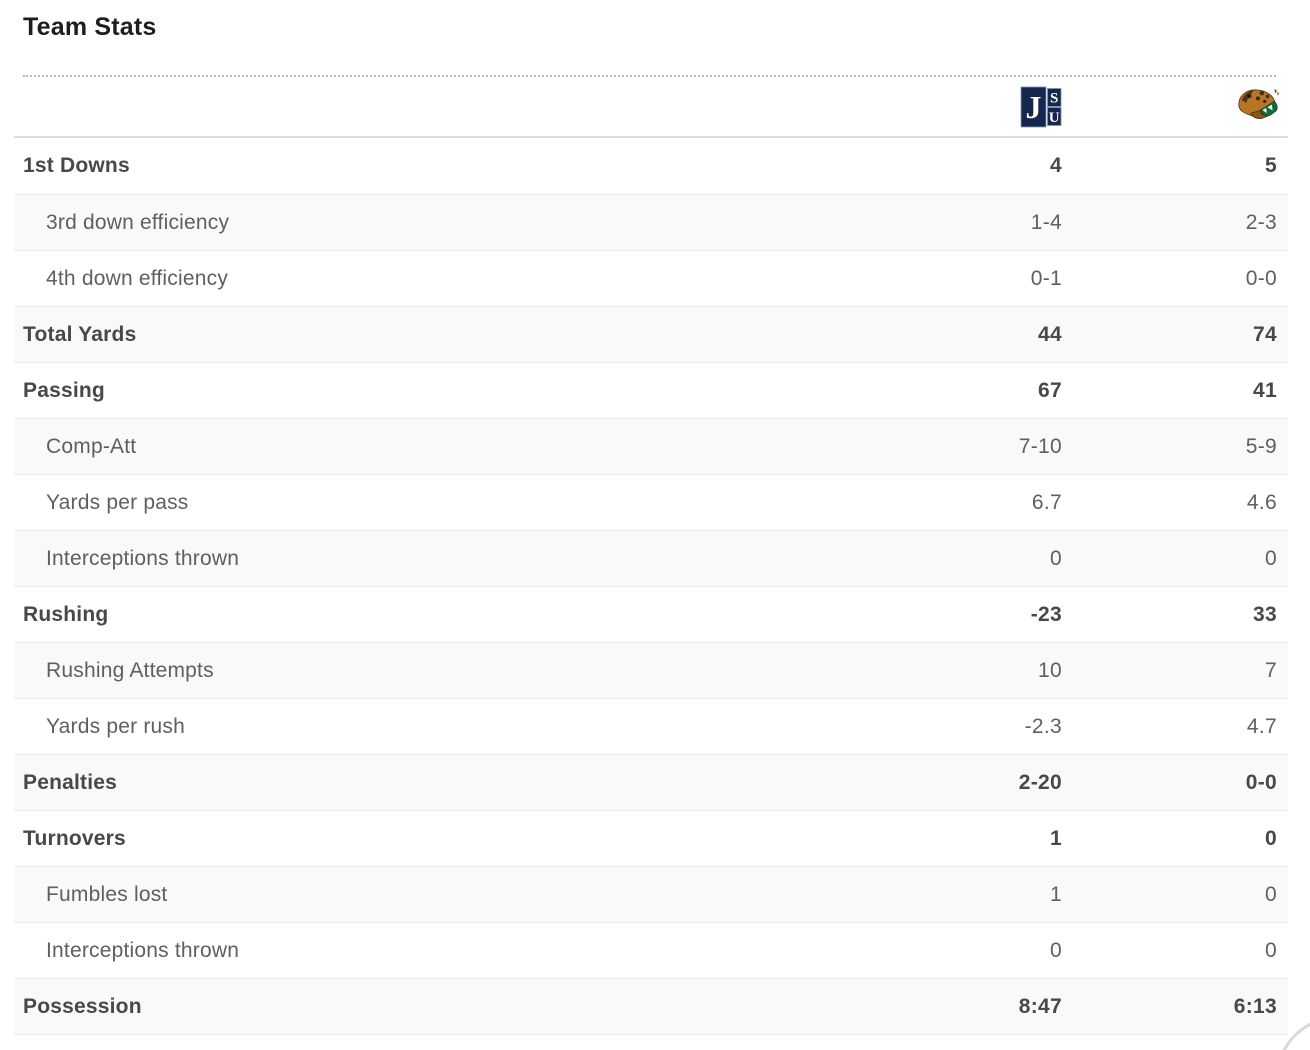 This screenshot has width=1310, height=1050. What do you see at coordinates (651, 107) in the screenshot?
I see `table-header-row: J S U` at bounding box center [651, 107].